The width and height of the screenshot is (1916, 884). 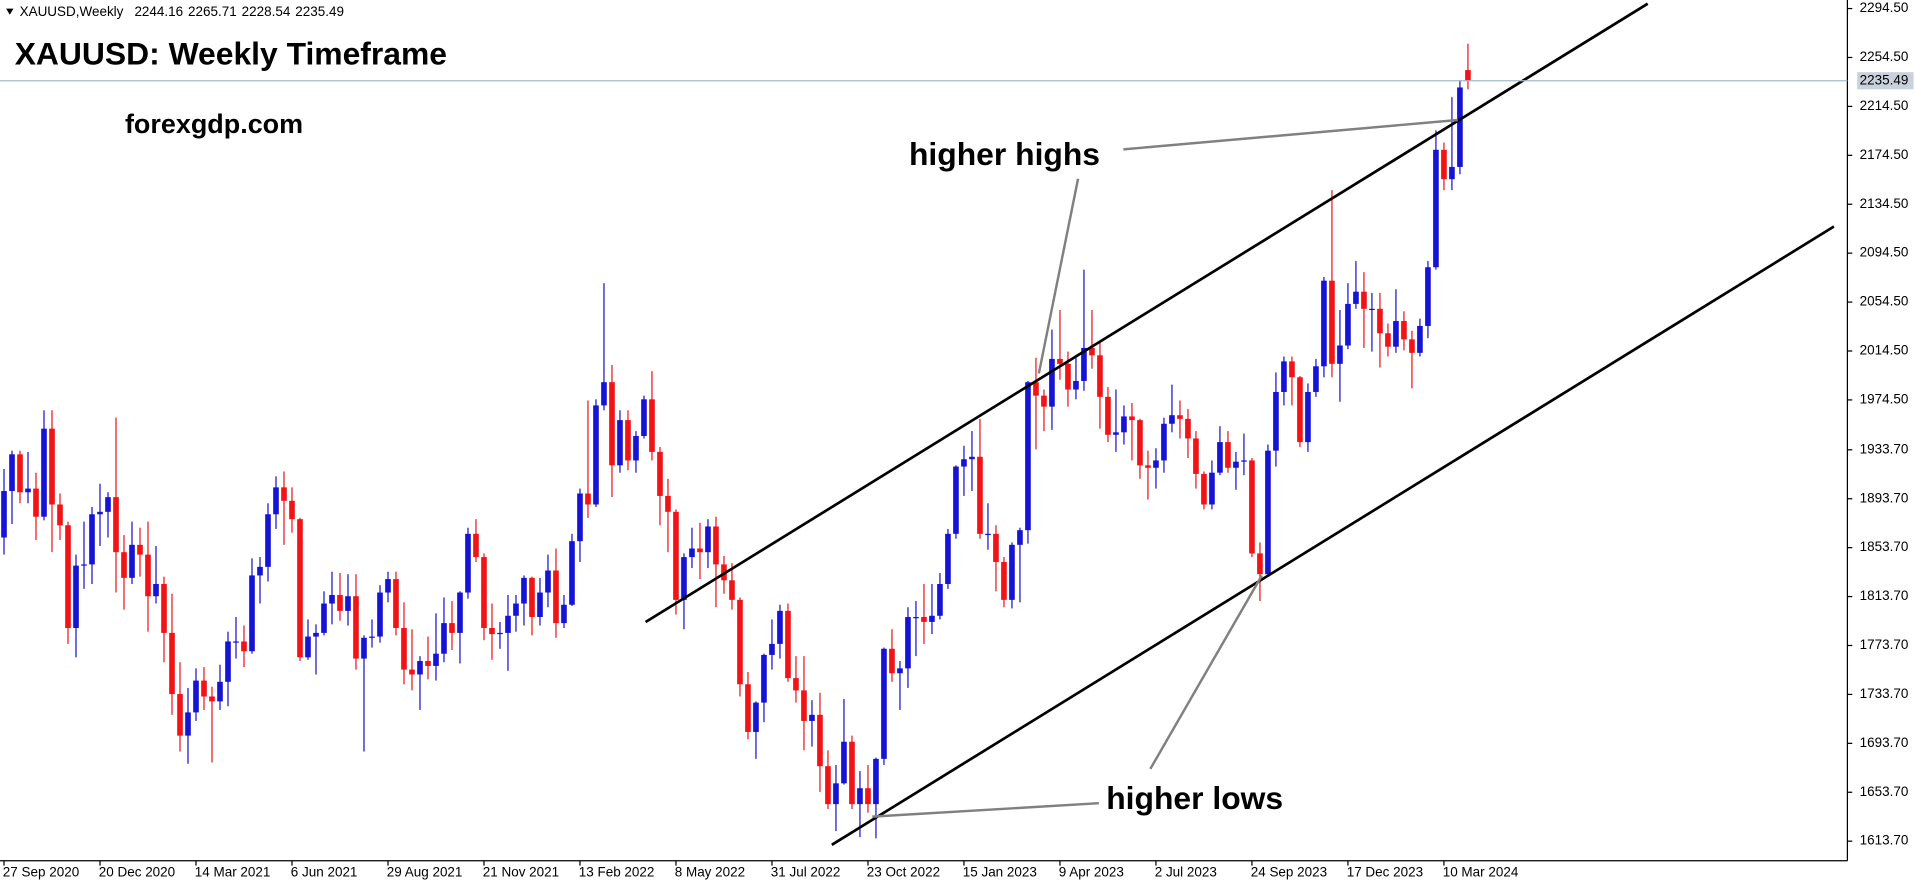 What do you see at coordinates (231, 54) in the screenshot?
I see `chart-title: XAUUSD: Weekly Timeframe` at bounding box center [231, 54].